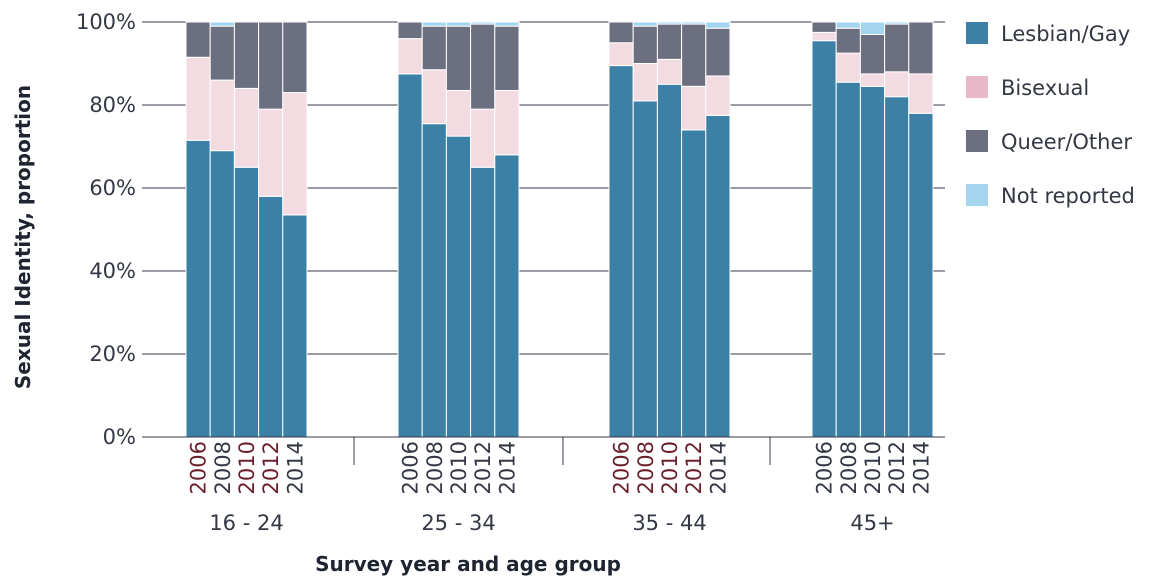 This screenshot has width=1154, height=580. Describe the element at coordinates (872, 523) in the screenshot. I see `x-group-label: 45+` at that location.